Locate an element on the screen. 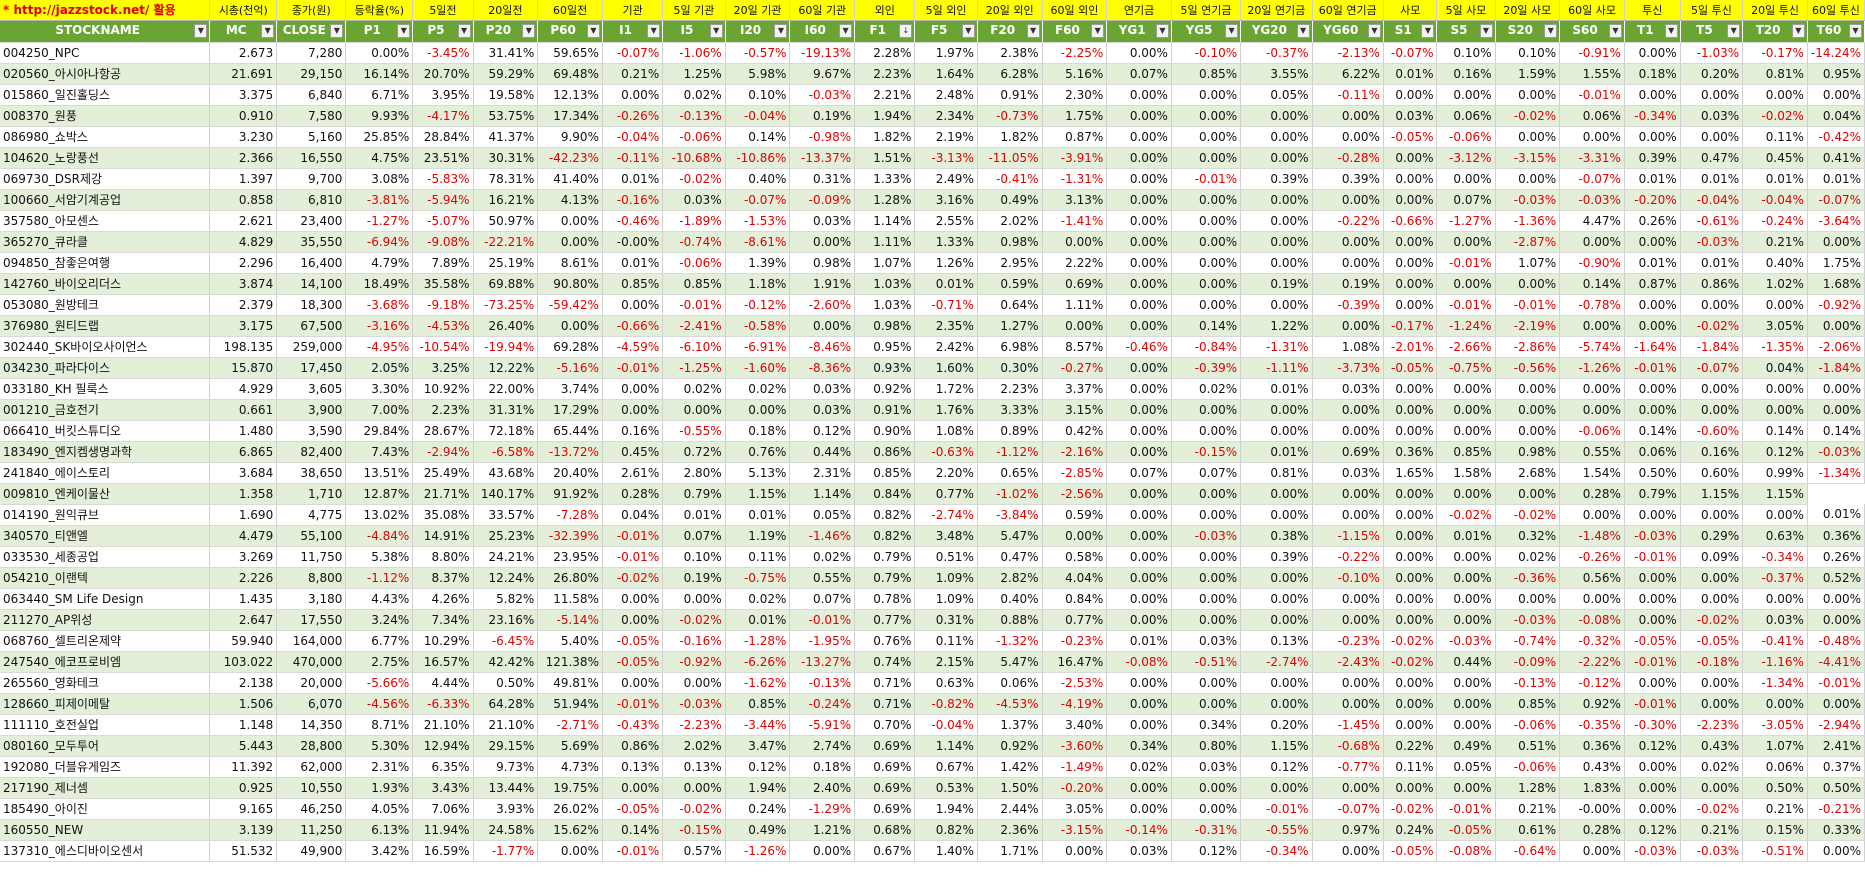  table-cell: 6.77% is located at coordinates (379, 641).